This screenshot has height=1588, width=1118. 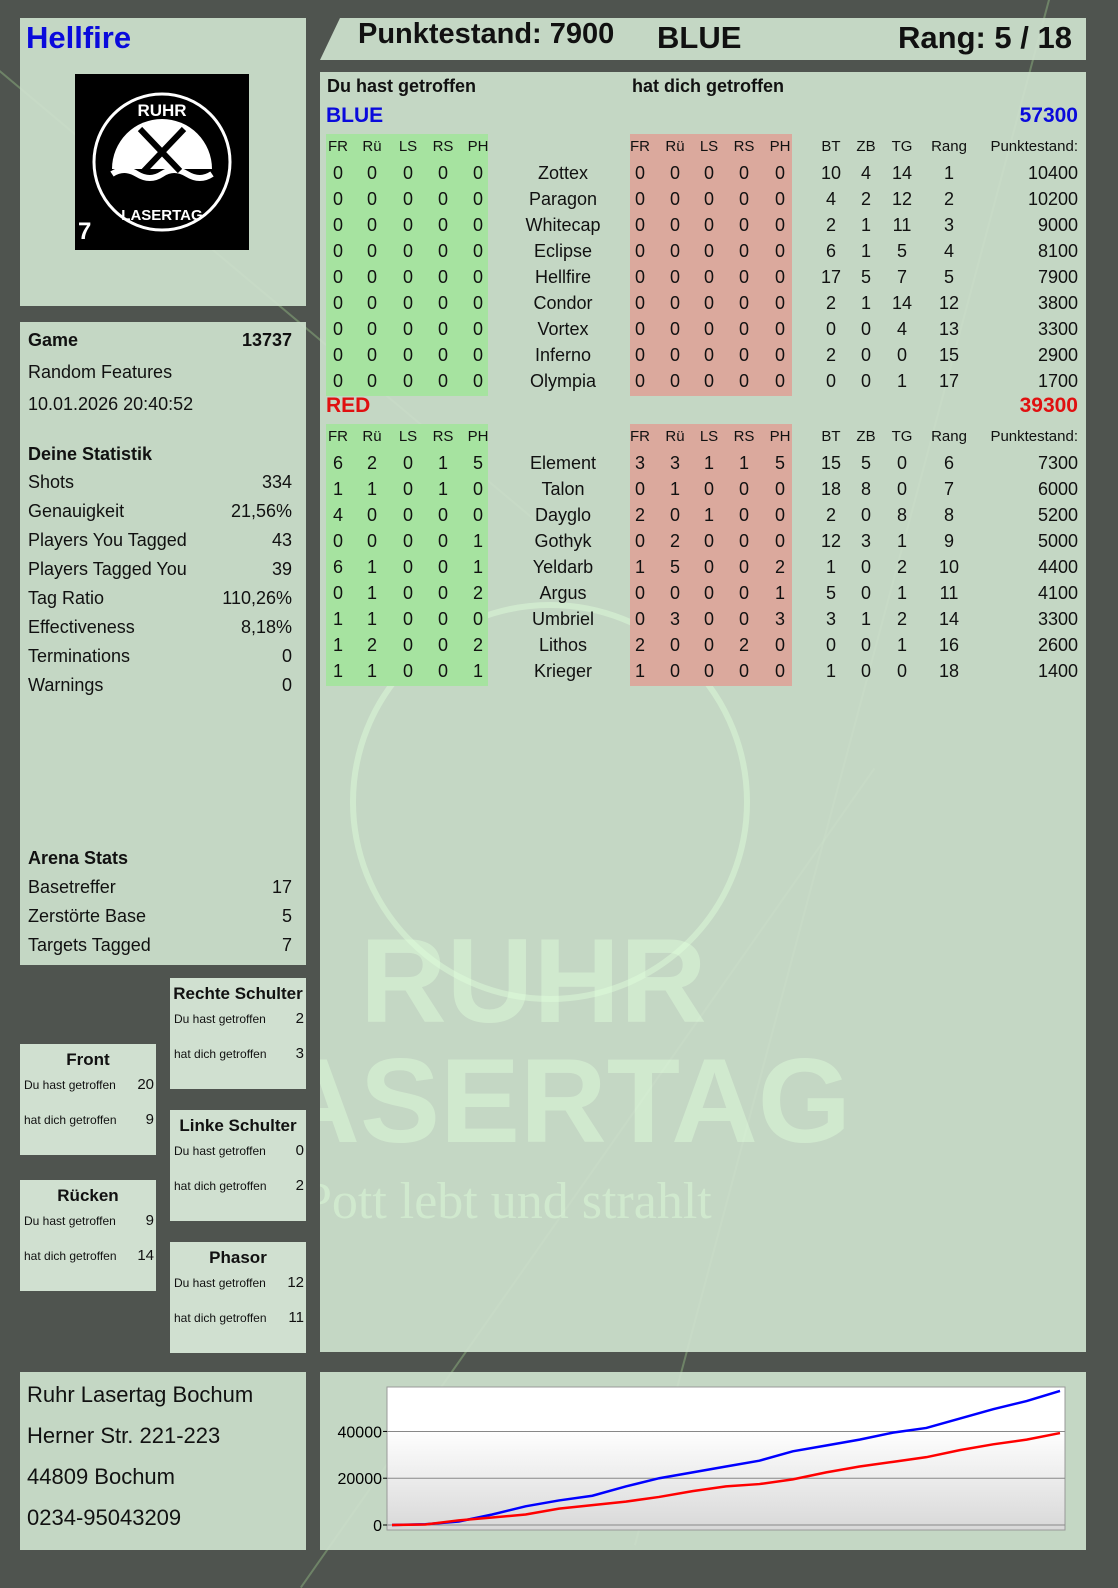 What do you see at coordinates (948, 515) in the screenshot?
I see `rang-cell: 8` at bounding box center [948, 515].